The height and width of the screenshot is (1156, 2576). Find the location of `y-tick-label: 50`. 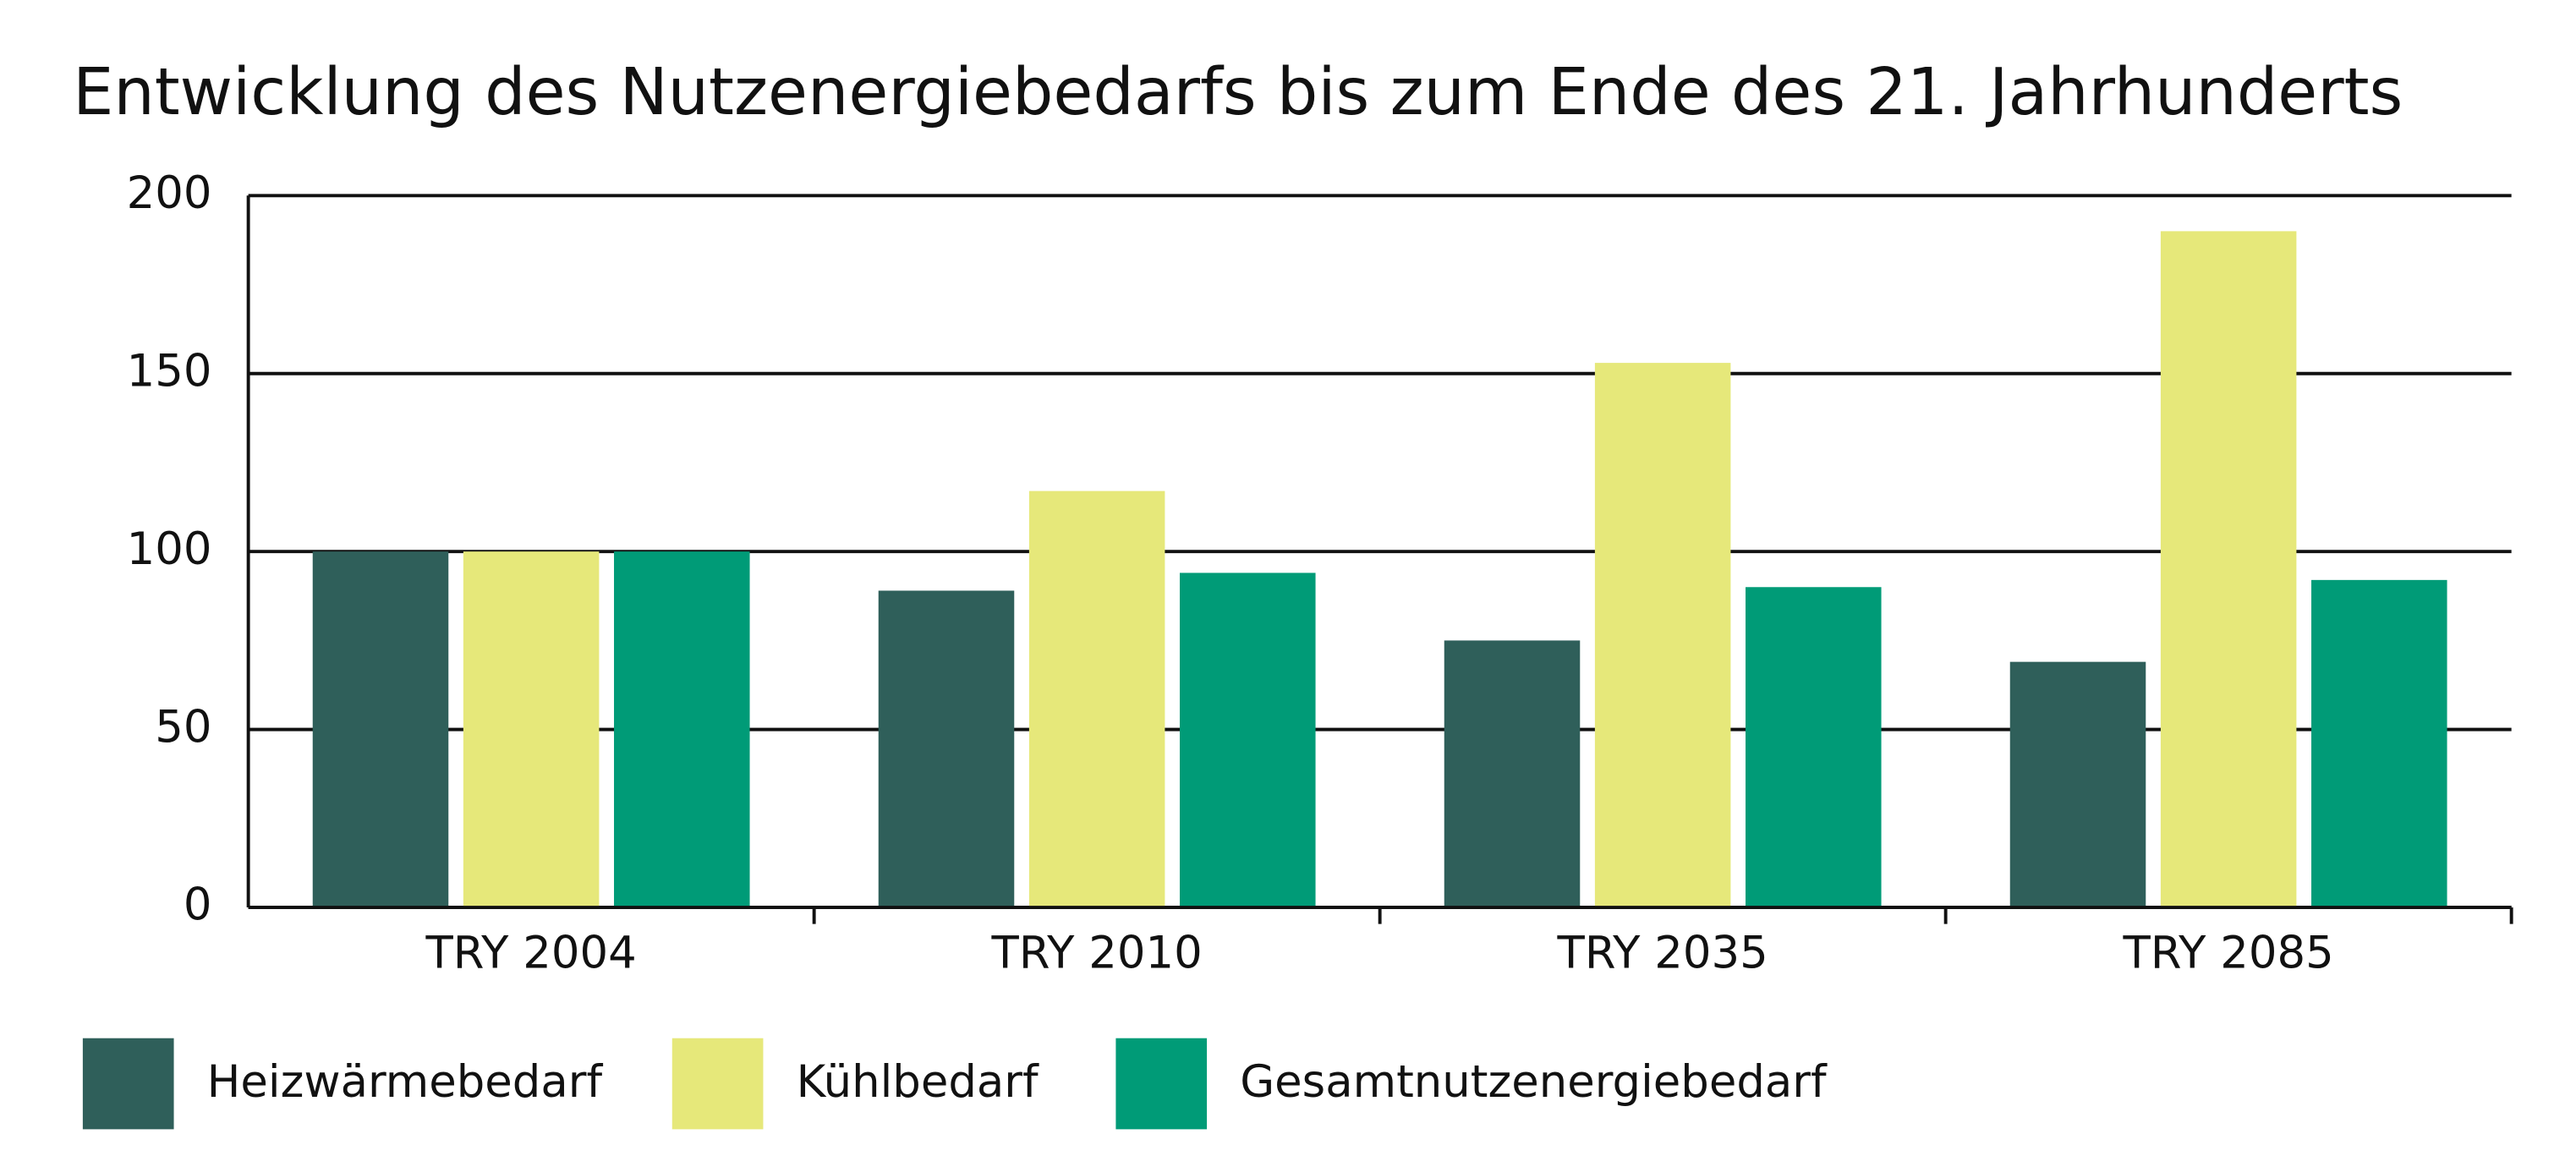

y-tick-label: 50 is located at coordinates (183, 727).